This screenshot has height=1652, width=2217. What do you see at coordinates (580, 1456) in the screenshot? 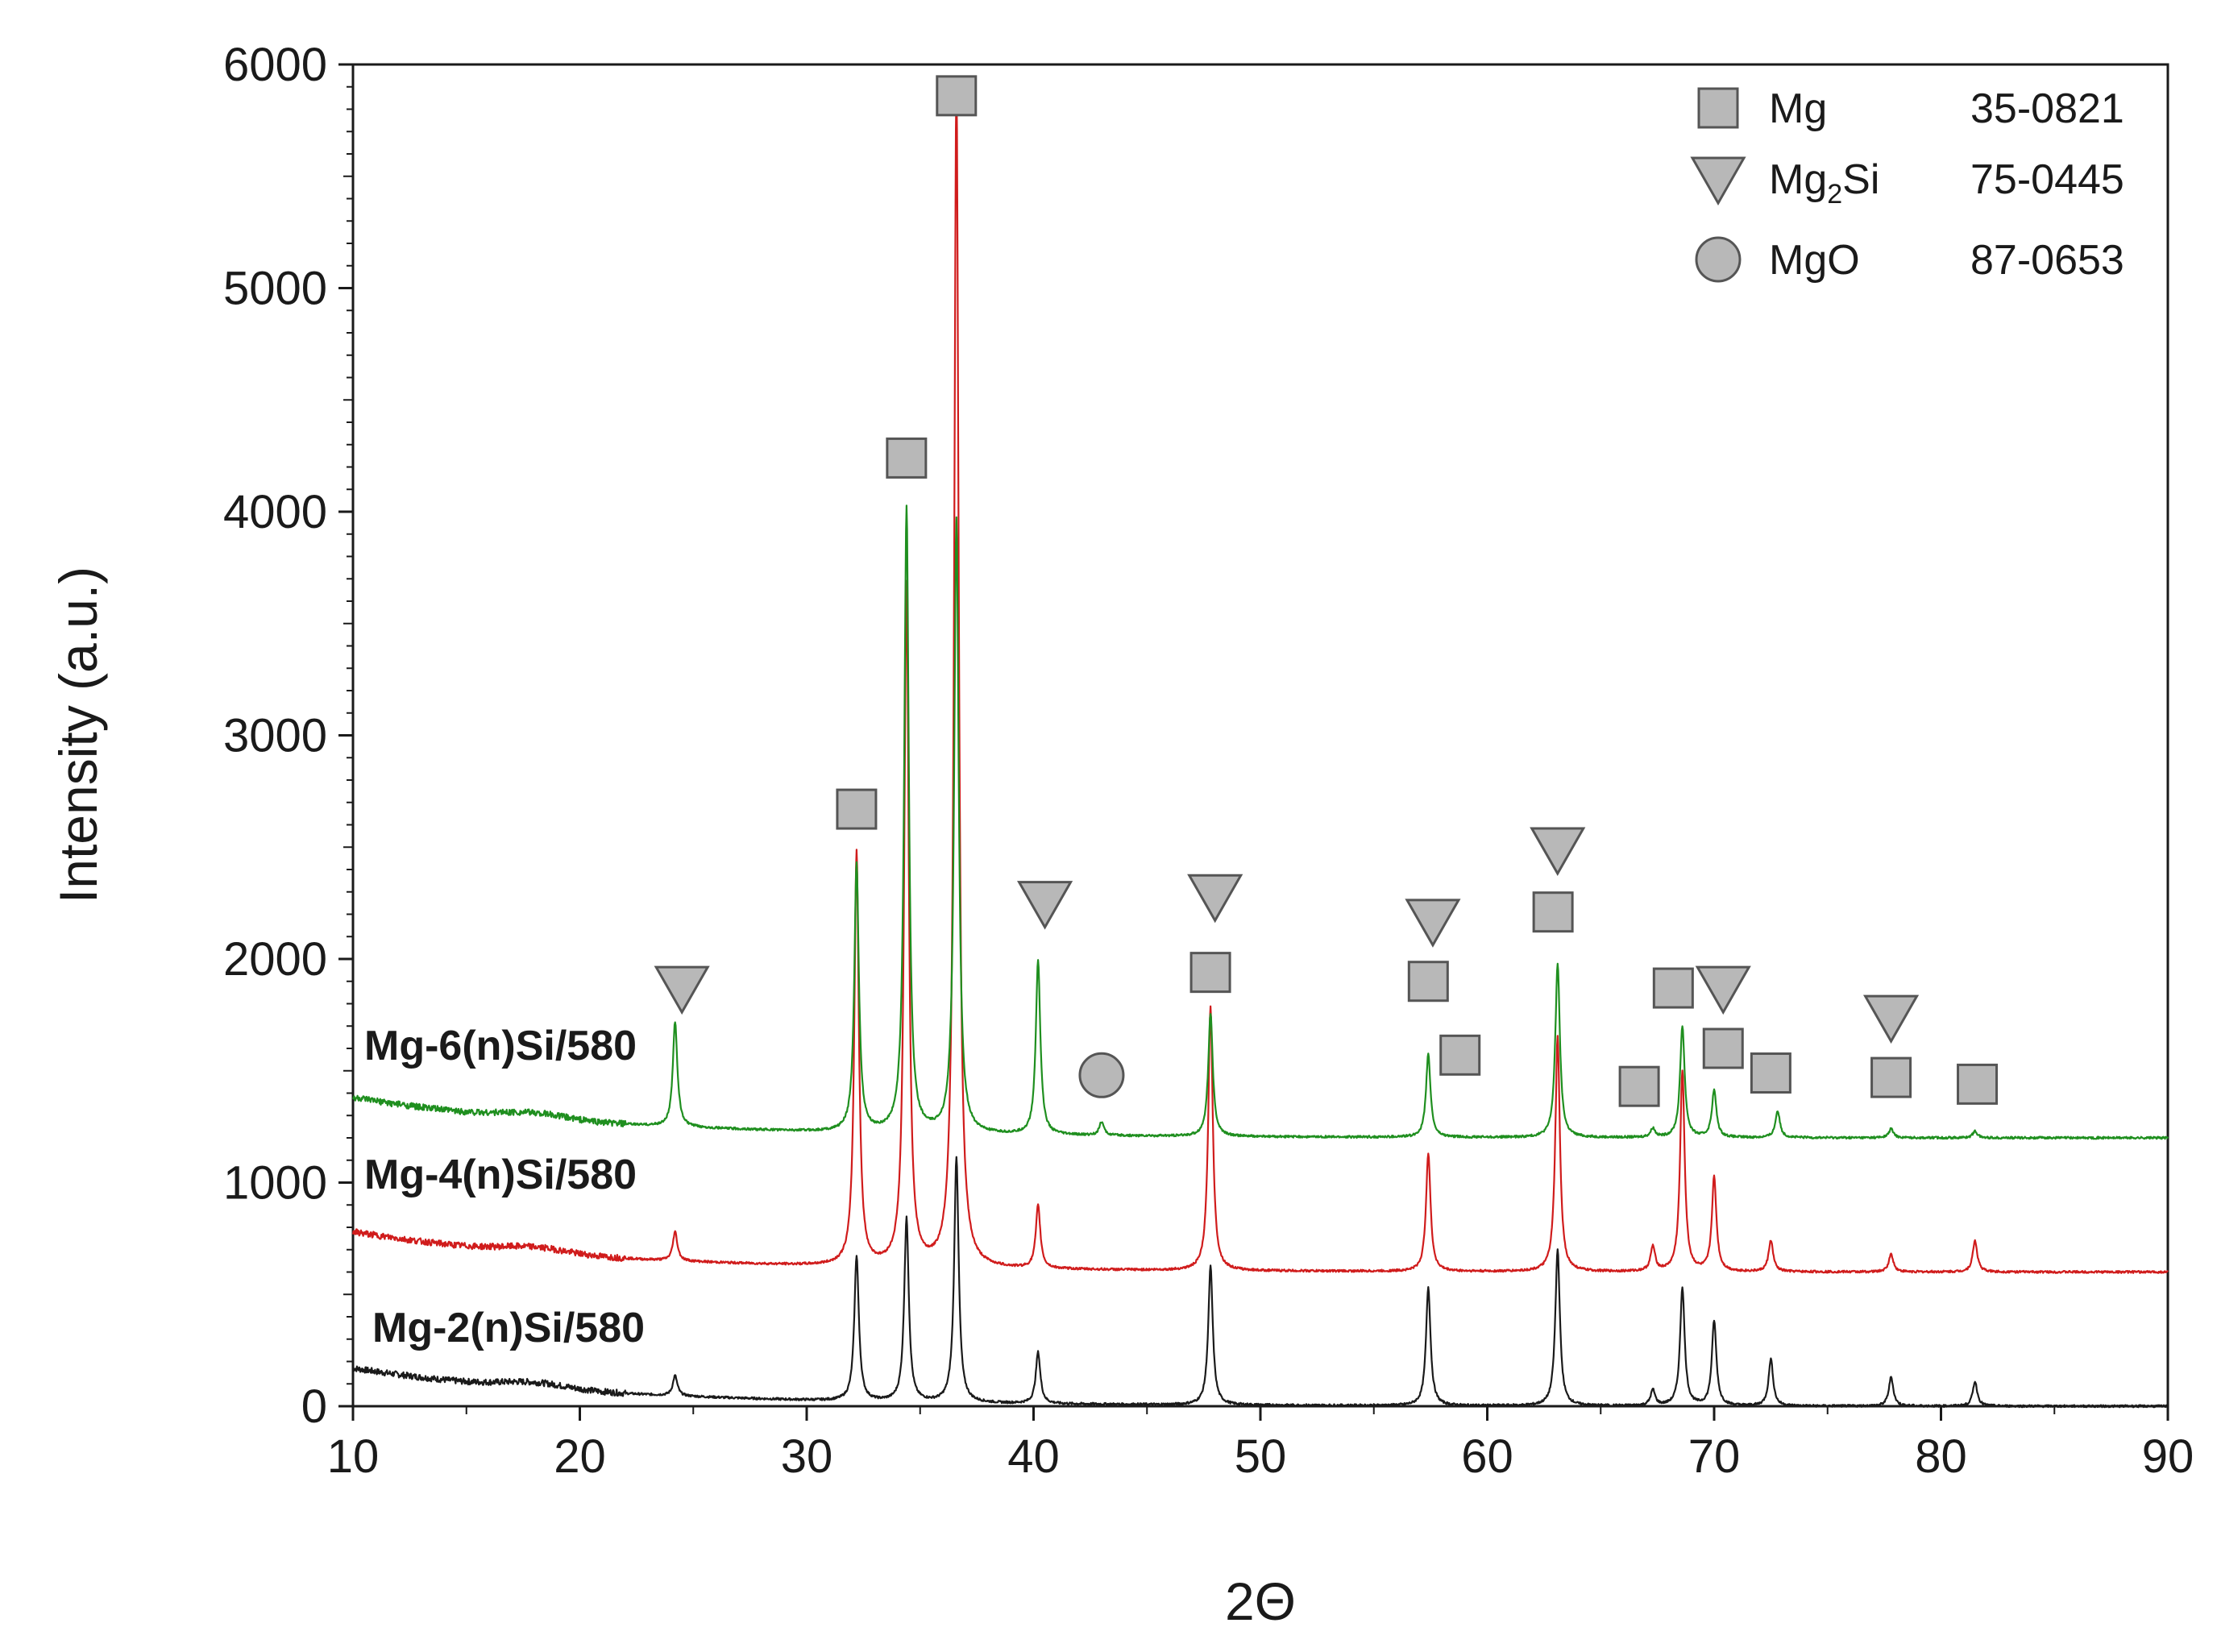
I see `x-tick-label: 20` at bounding box center [580, 1456].